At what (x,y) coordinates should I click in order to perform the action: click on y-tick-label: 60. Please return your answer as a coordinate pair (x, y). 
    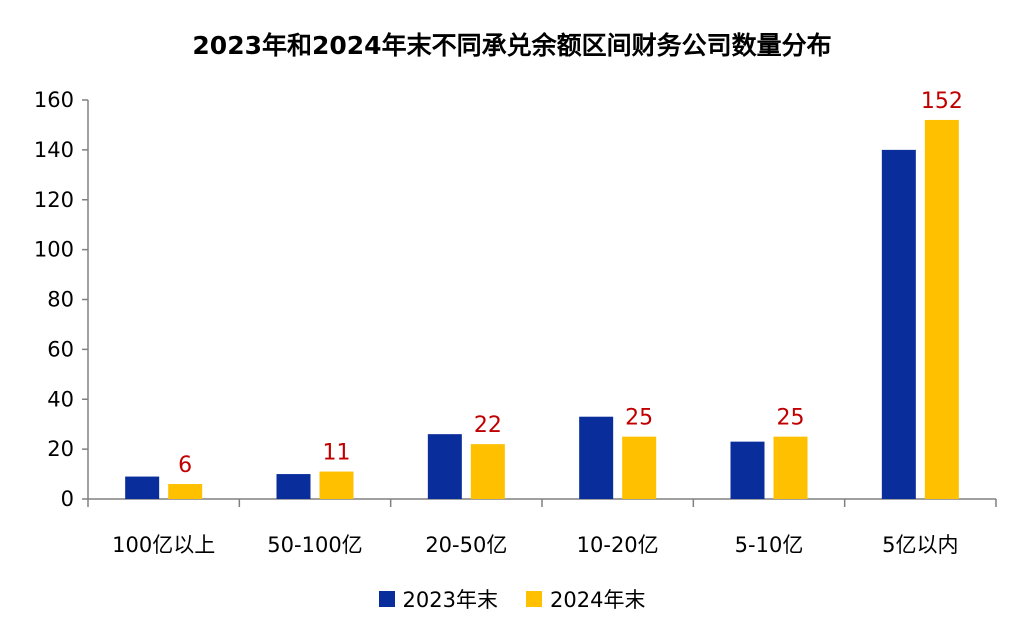
    Looking at the image, I should click on (60, 349).